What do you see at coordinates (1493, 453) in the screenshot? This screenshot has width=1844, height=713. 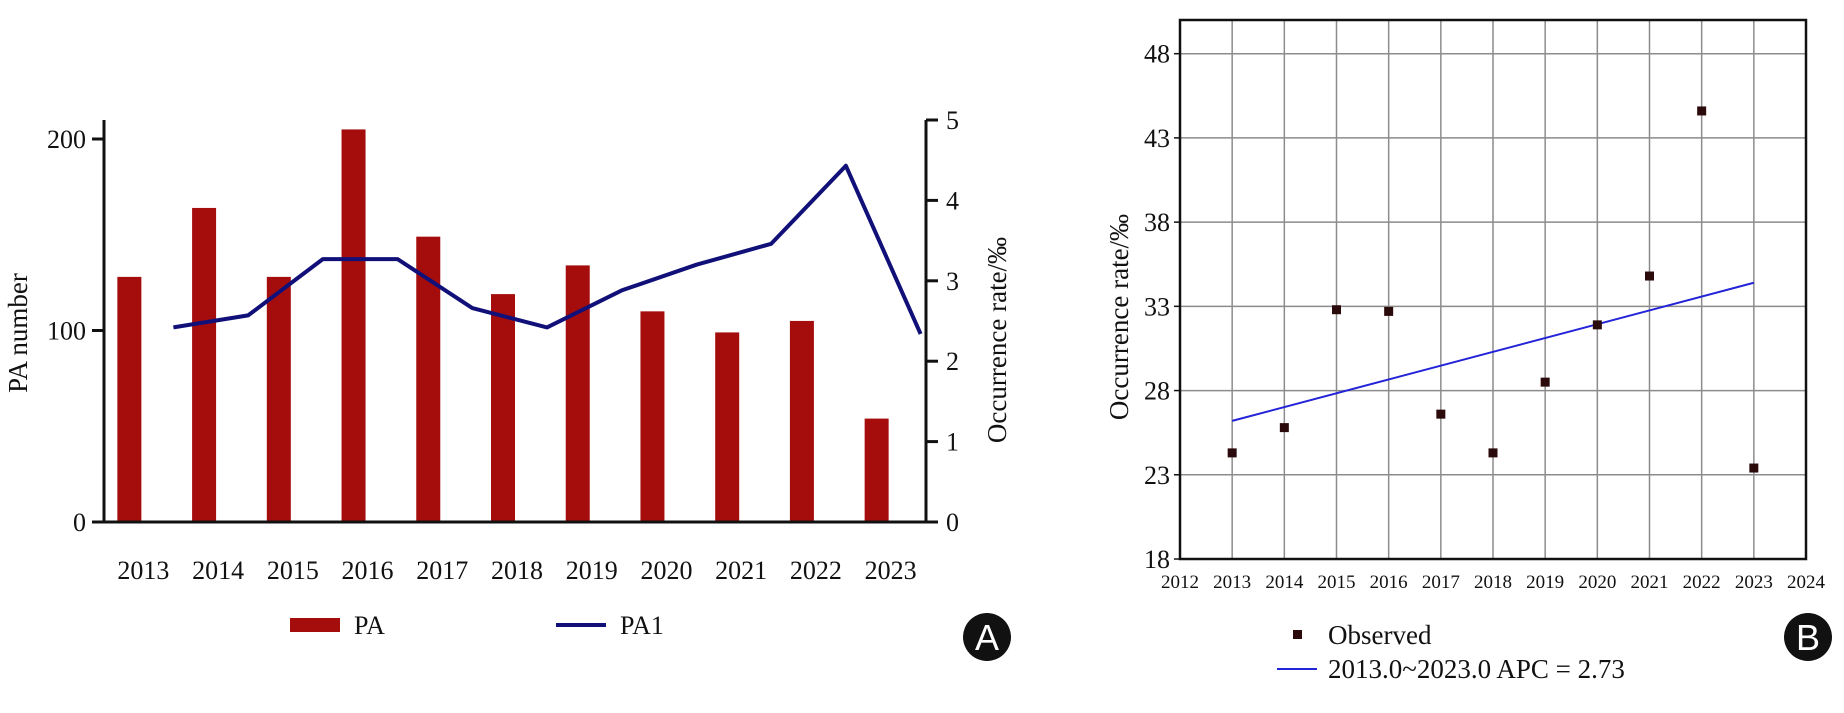 I see `observed-point-2018` at bounding box center [1493, 453].